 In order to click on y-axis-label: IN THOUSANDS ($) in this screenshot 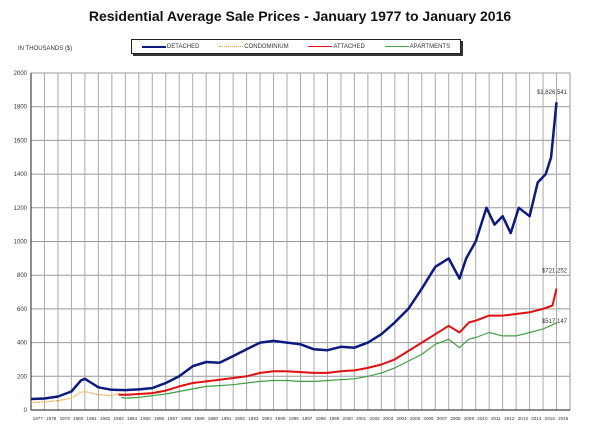, I will do `click(45, 49)`.